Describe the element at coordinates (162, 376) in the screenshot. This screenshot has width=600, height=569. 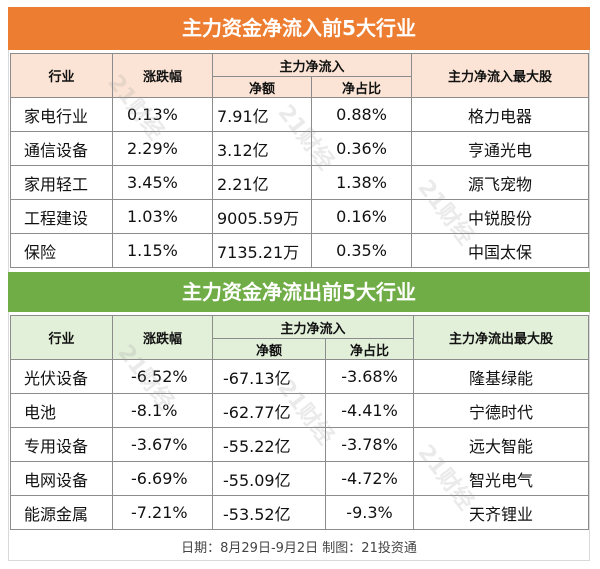
I see `change-cell: -6.52%` at that location.